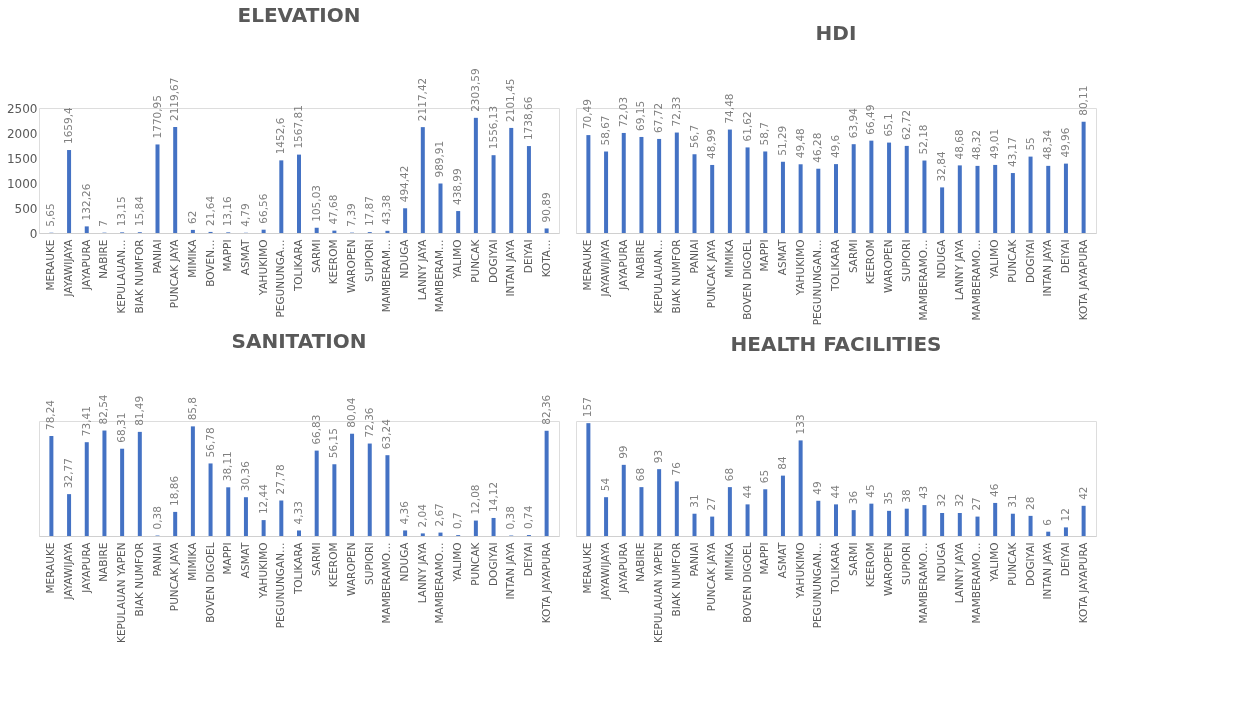  I want to click on data-label: 61,62, so click(746, 126).